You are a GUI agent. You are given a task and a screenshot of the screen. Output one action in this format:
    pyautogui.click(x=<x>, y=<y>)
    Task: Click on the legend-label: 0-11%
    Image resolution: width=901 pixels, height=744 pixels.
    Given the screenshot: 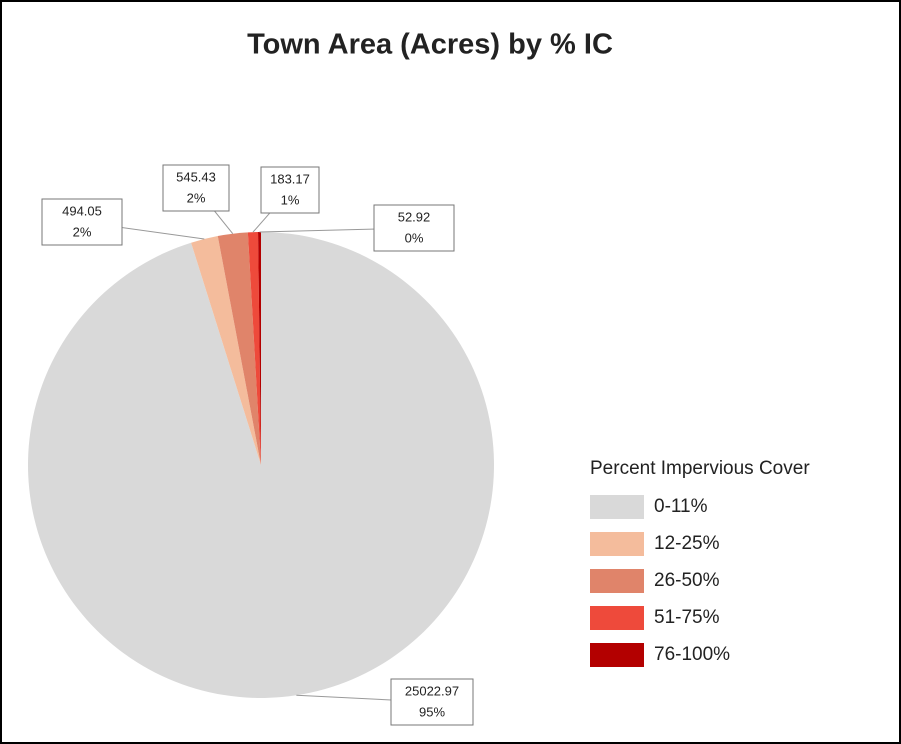 What is the action you would take?
    pyautogui.click(x=681, y=506)
    